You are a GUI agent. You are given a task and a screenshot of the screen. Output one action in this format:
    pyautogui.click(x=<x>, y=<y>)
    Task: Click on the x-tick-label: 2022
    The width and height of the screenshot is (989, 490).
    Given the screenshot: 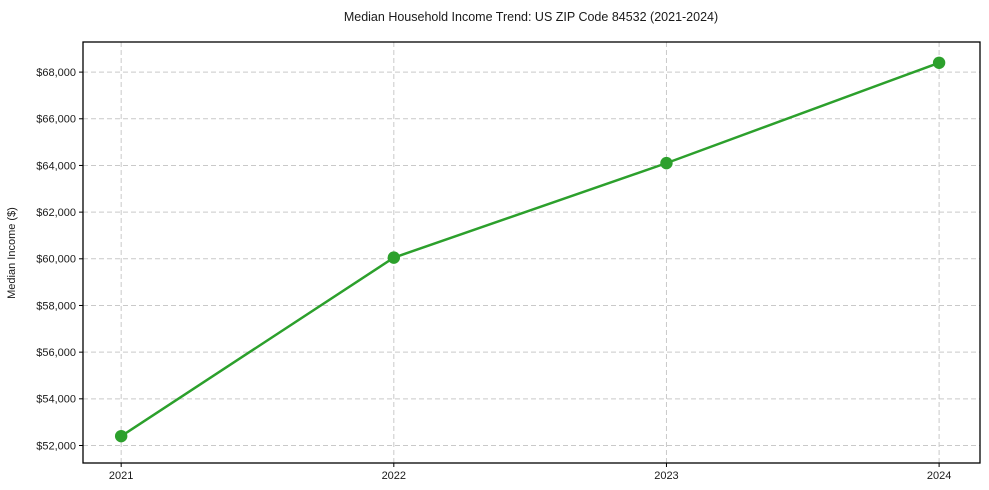 What is the action you would take?
    pyautogui.click(x=394, y=476)
    